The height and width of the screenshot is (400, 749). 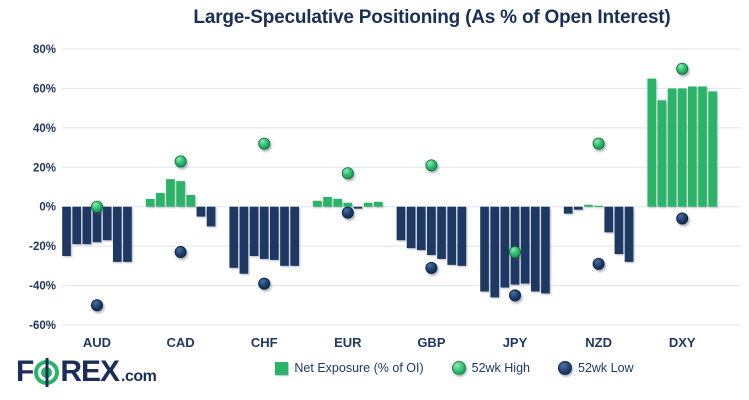 I want to click on legend-item-52wk-high: 52wk High, so click(x=490, y=368).